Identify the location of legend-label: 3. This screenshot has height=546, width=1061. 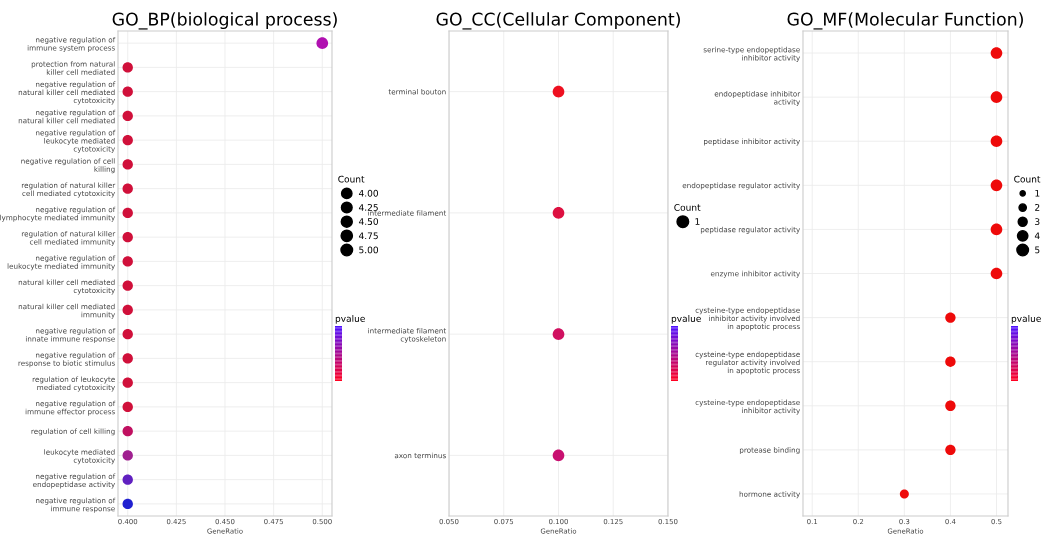
(1037, 221).